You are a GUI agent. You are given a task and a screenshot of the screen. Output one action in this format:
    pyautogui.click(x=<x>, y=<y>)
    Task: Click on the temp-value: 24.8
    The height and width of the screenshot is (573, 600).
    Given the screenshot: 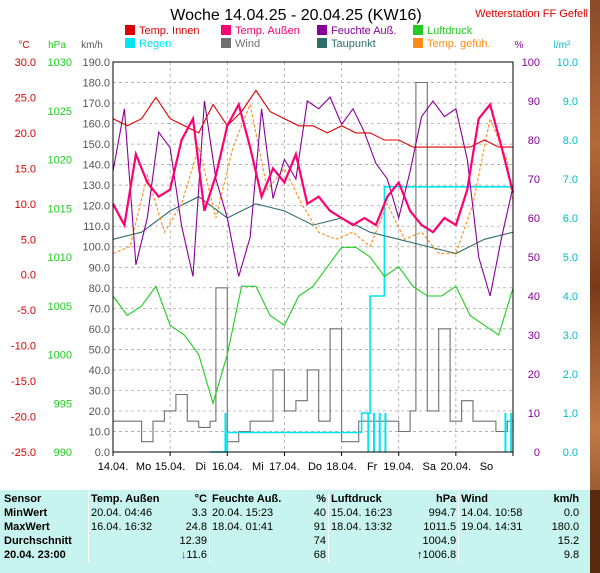 What is the action you would take?
    pyautogui.click(x=196, y=527)
    